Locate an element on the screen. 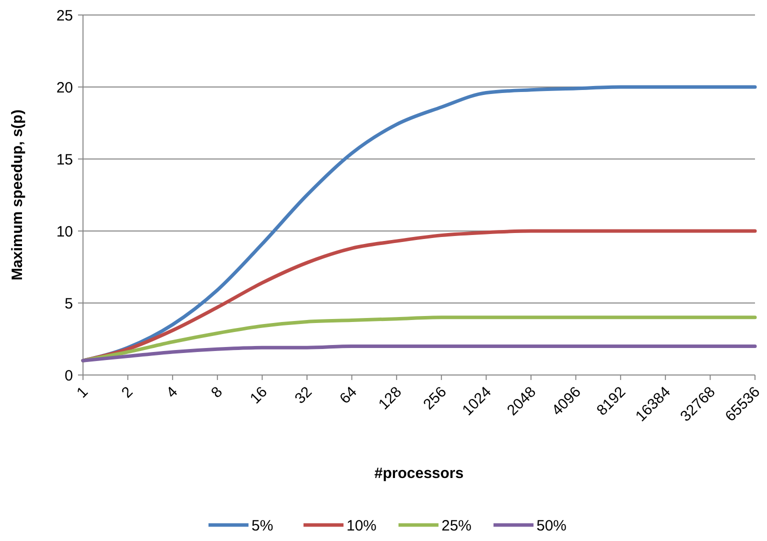  x-tick-label: 256 is located at coordinates (435, 399).